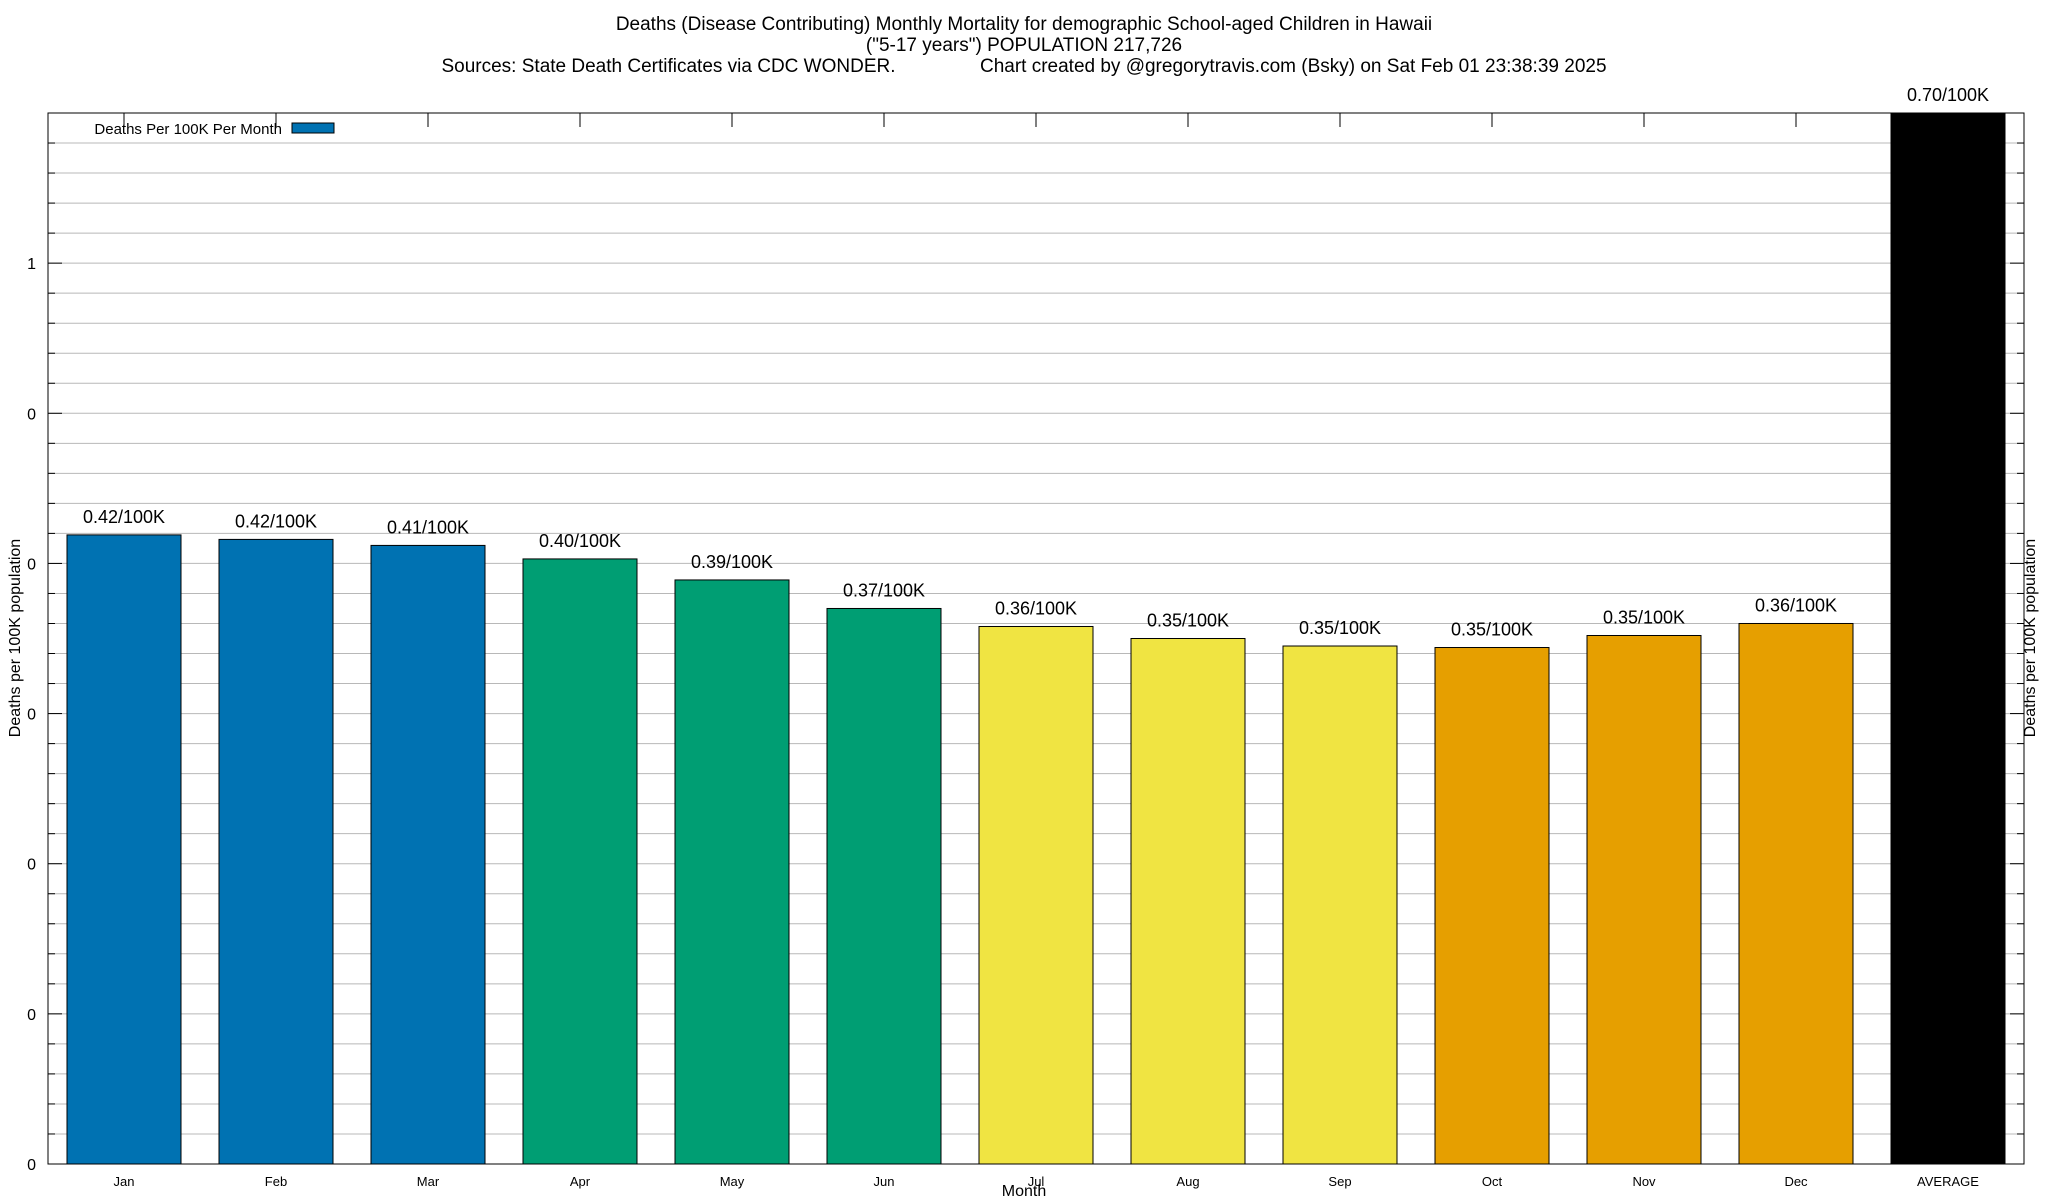 This screenshot has height=1201, width=2048. What do you see at coordinates (1036, 895) in the screenshot?
I see `bar-jul` at bounding box center [1036, 895].